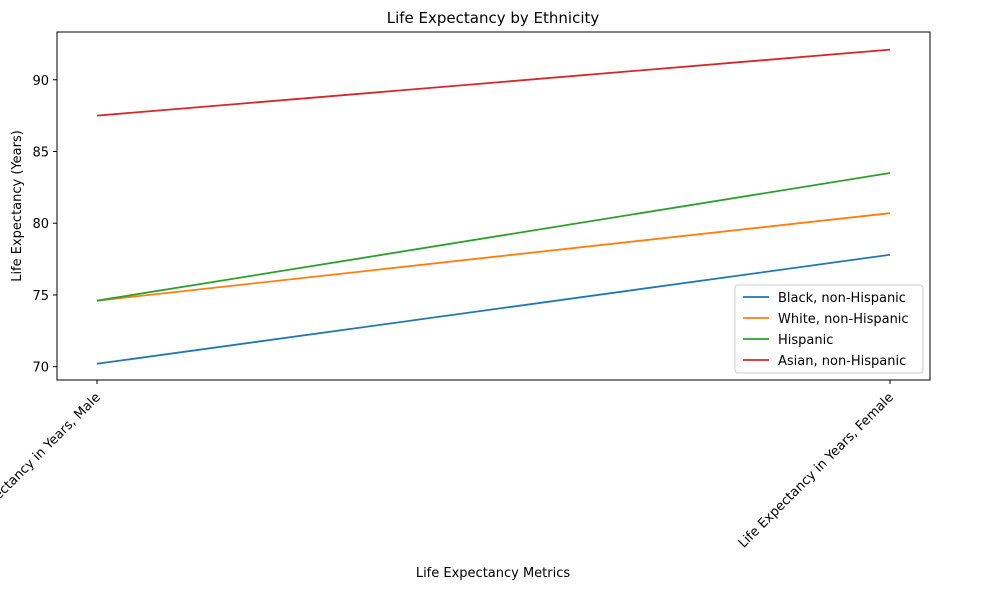 The height and width of the screenshot is (590, 985). Describe the element at coordinates (40, 224) in the screenshot. I see `y-tick-label: 80` at that location.